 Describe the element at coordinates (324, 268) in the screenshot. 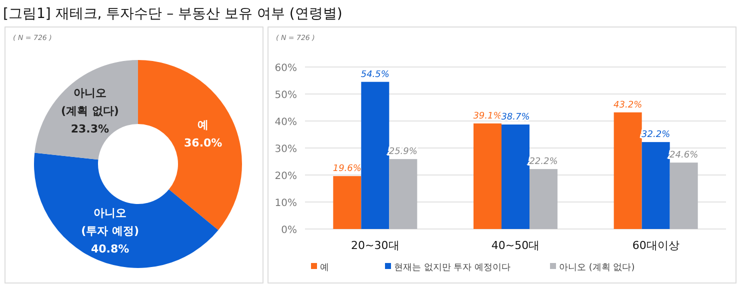

I see `legend-label: 예` at that location.